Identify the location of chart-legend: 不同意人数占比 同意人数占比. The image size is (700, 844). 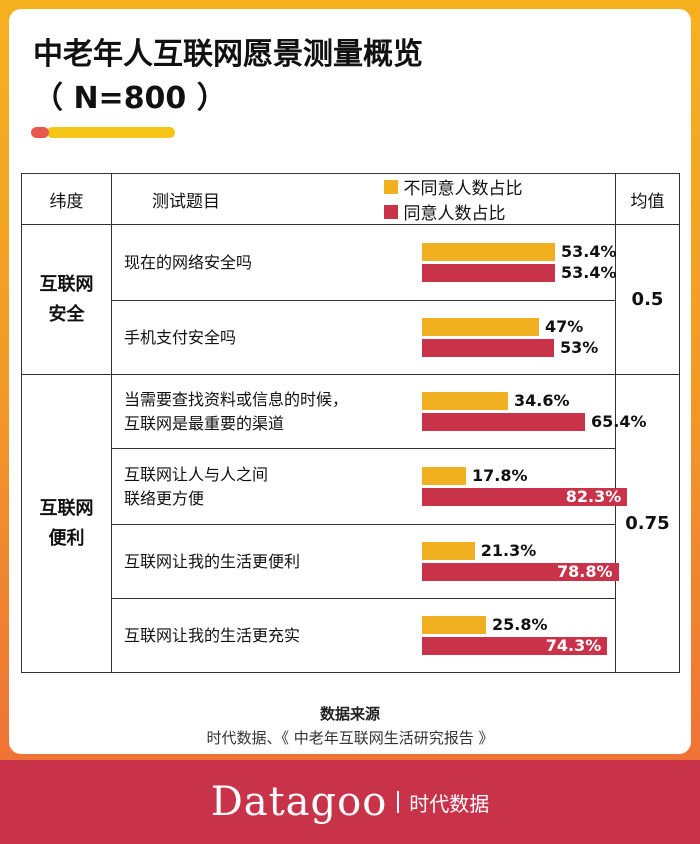
(499, 199).